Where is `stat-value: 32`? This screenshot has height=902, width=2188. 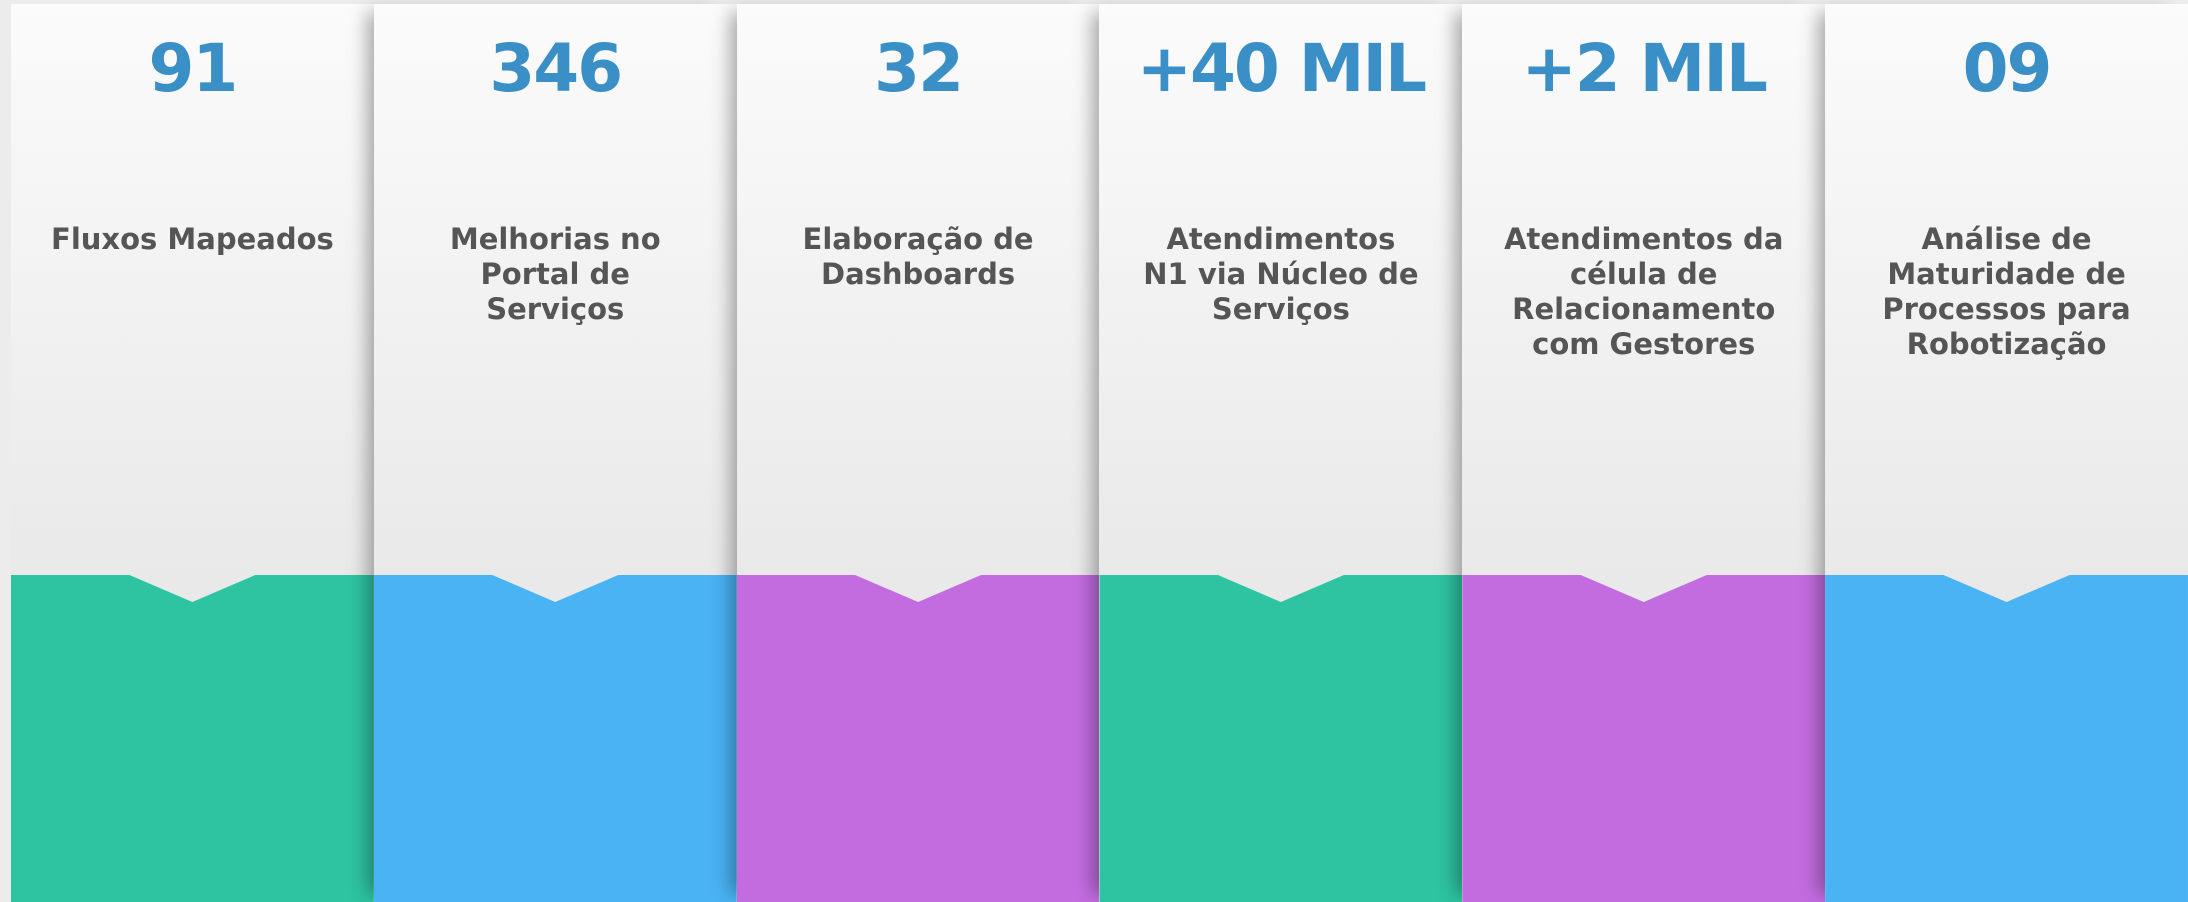 stat-value: 32 is located at coordinates (919, 68).